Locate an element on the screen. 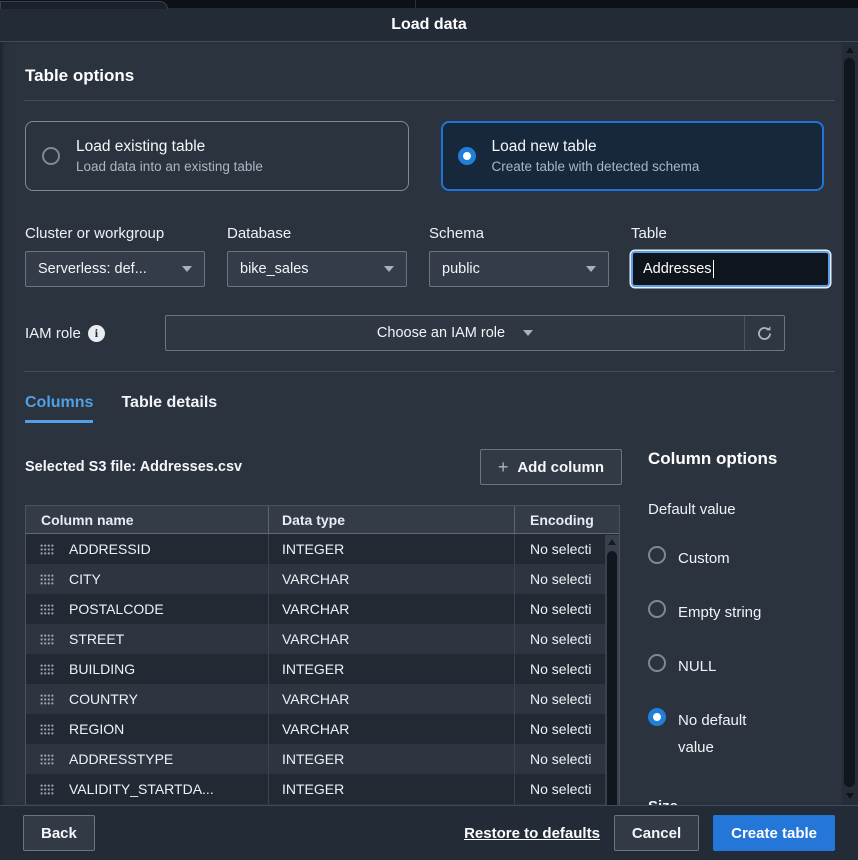  chevron-down-icon is located at coordinates (528, 333).